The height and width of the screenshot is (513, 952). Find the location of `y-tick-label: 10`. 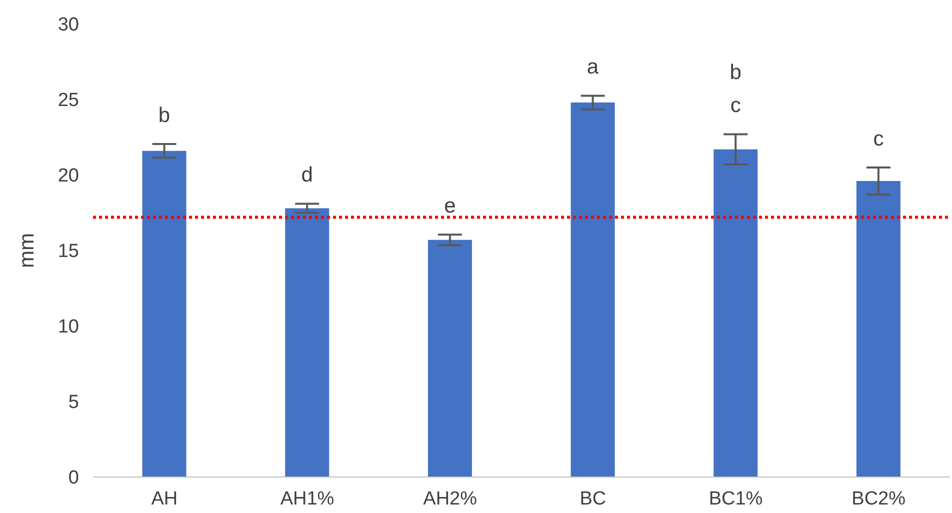

y-tick-label: 10 is located at coordinates (68, 327).